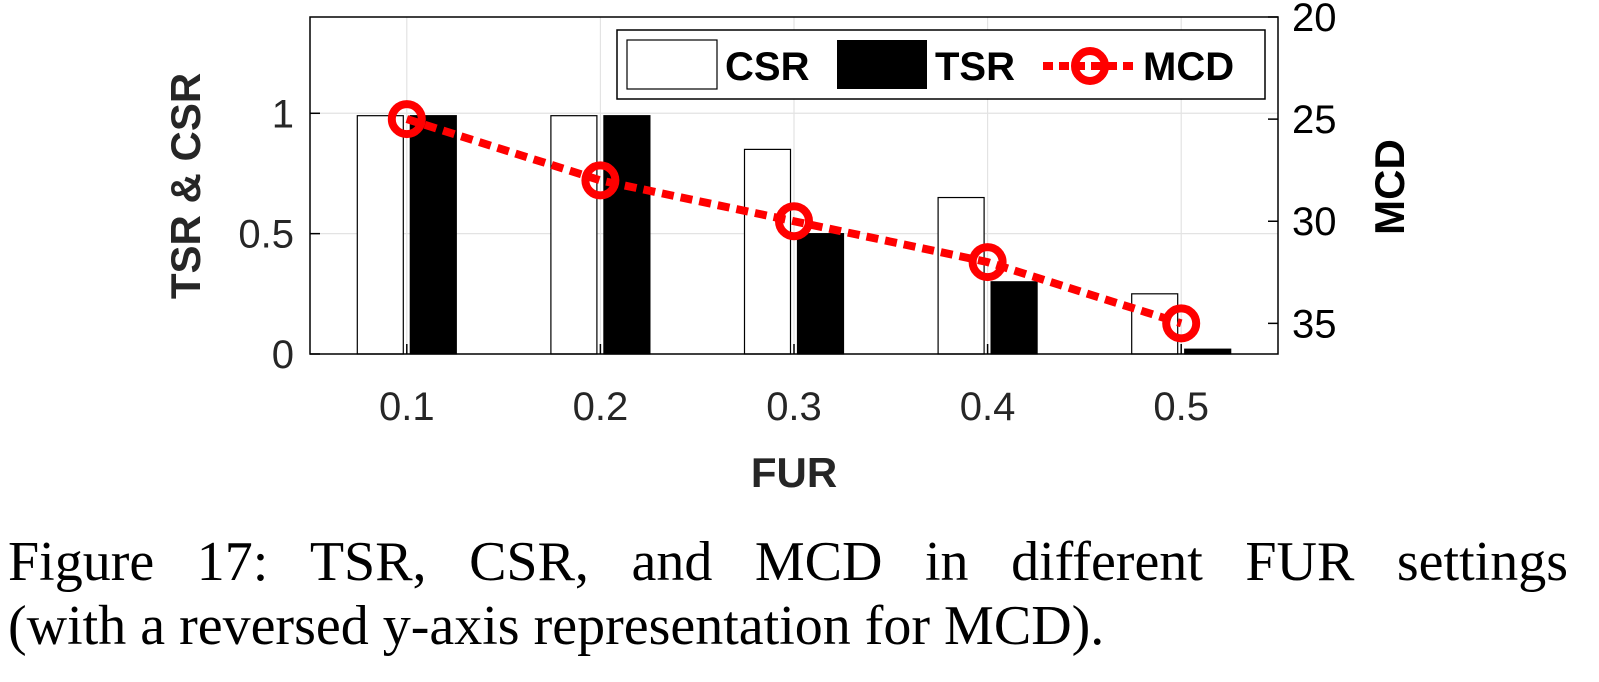  I want to click on y-tick-label-right: 20, so click(1314, 20).